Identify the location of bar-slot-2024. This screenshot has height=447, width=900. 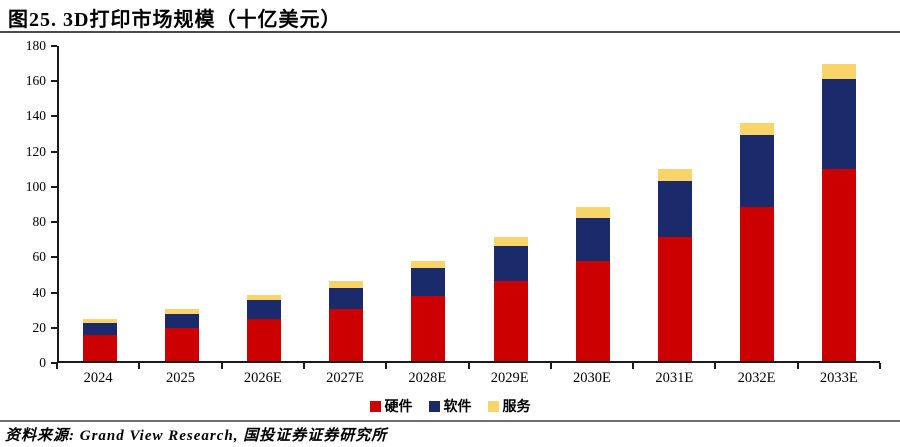
(100, 203).